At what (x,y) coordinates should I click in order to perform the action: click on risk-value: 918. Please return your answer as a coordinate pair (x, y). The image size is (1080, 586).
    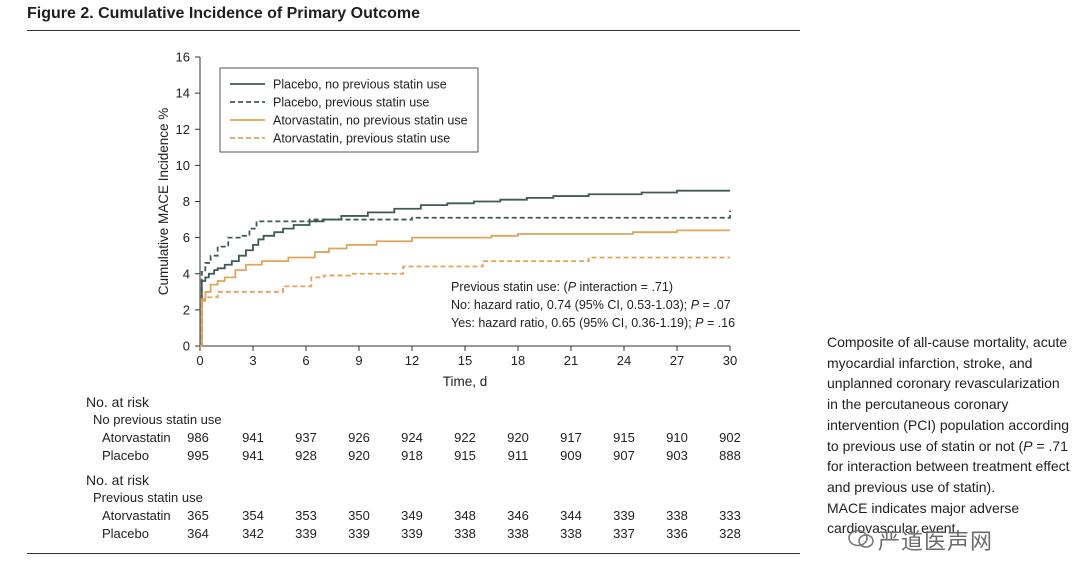
    Looking at the image, I should click on (412, 455).